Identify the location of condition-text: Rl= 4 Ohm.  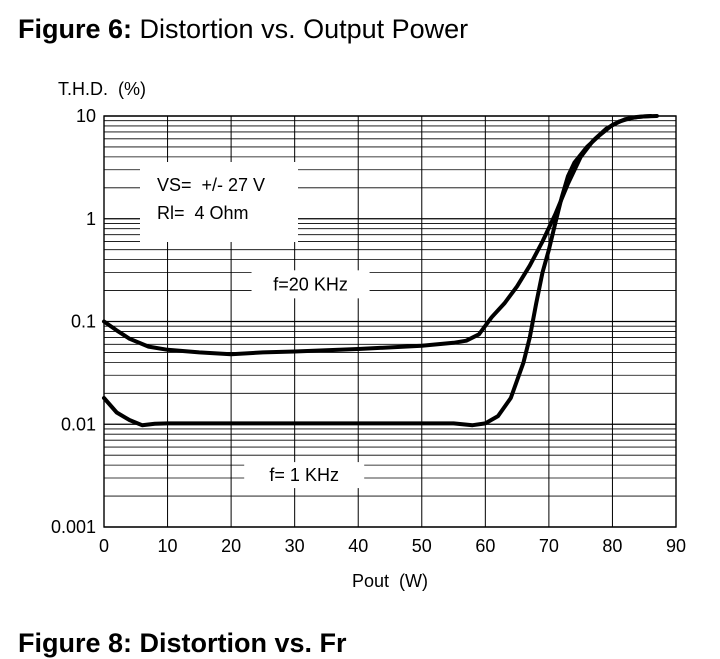
(203, 213).